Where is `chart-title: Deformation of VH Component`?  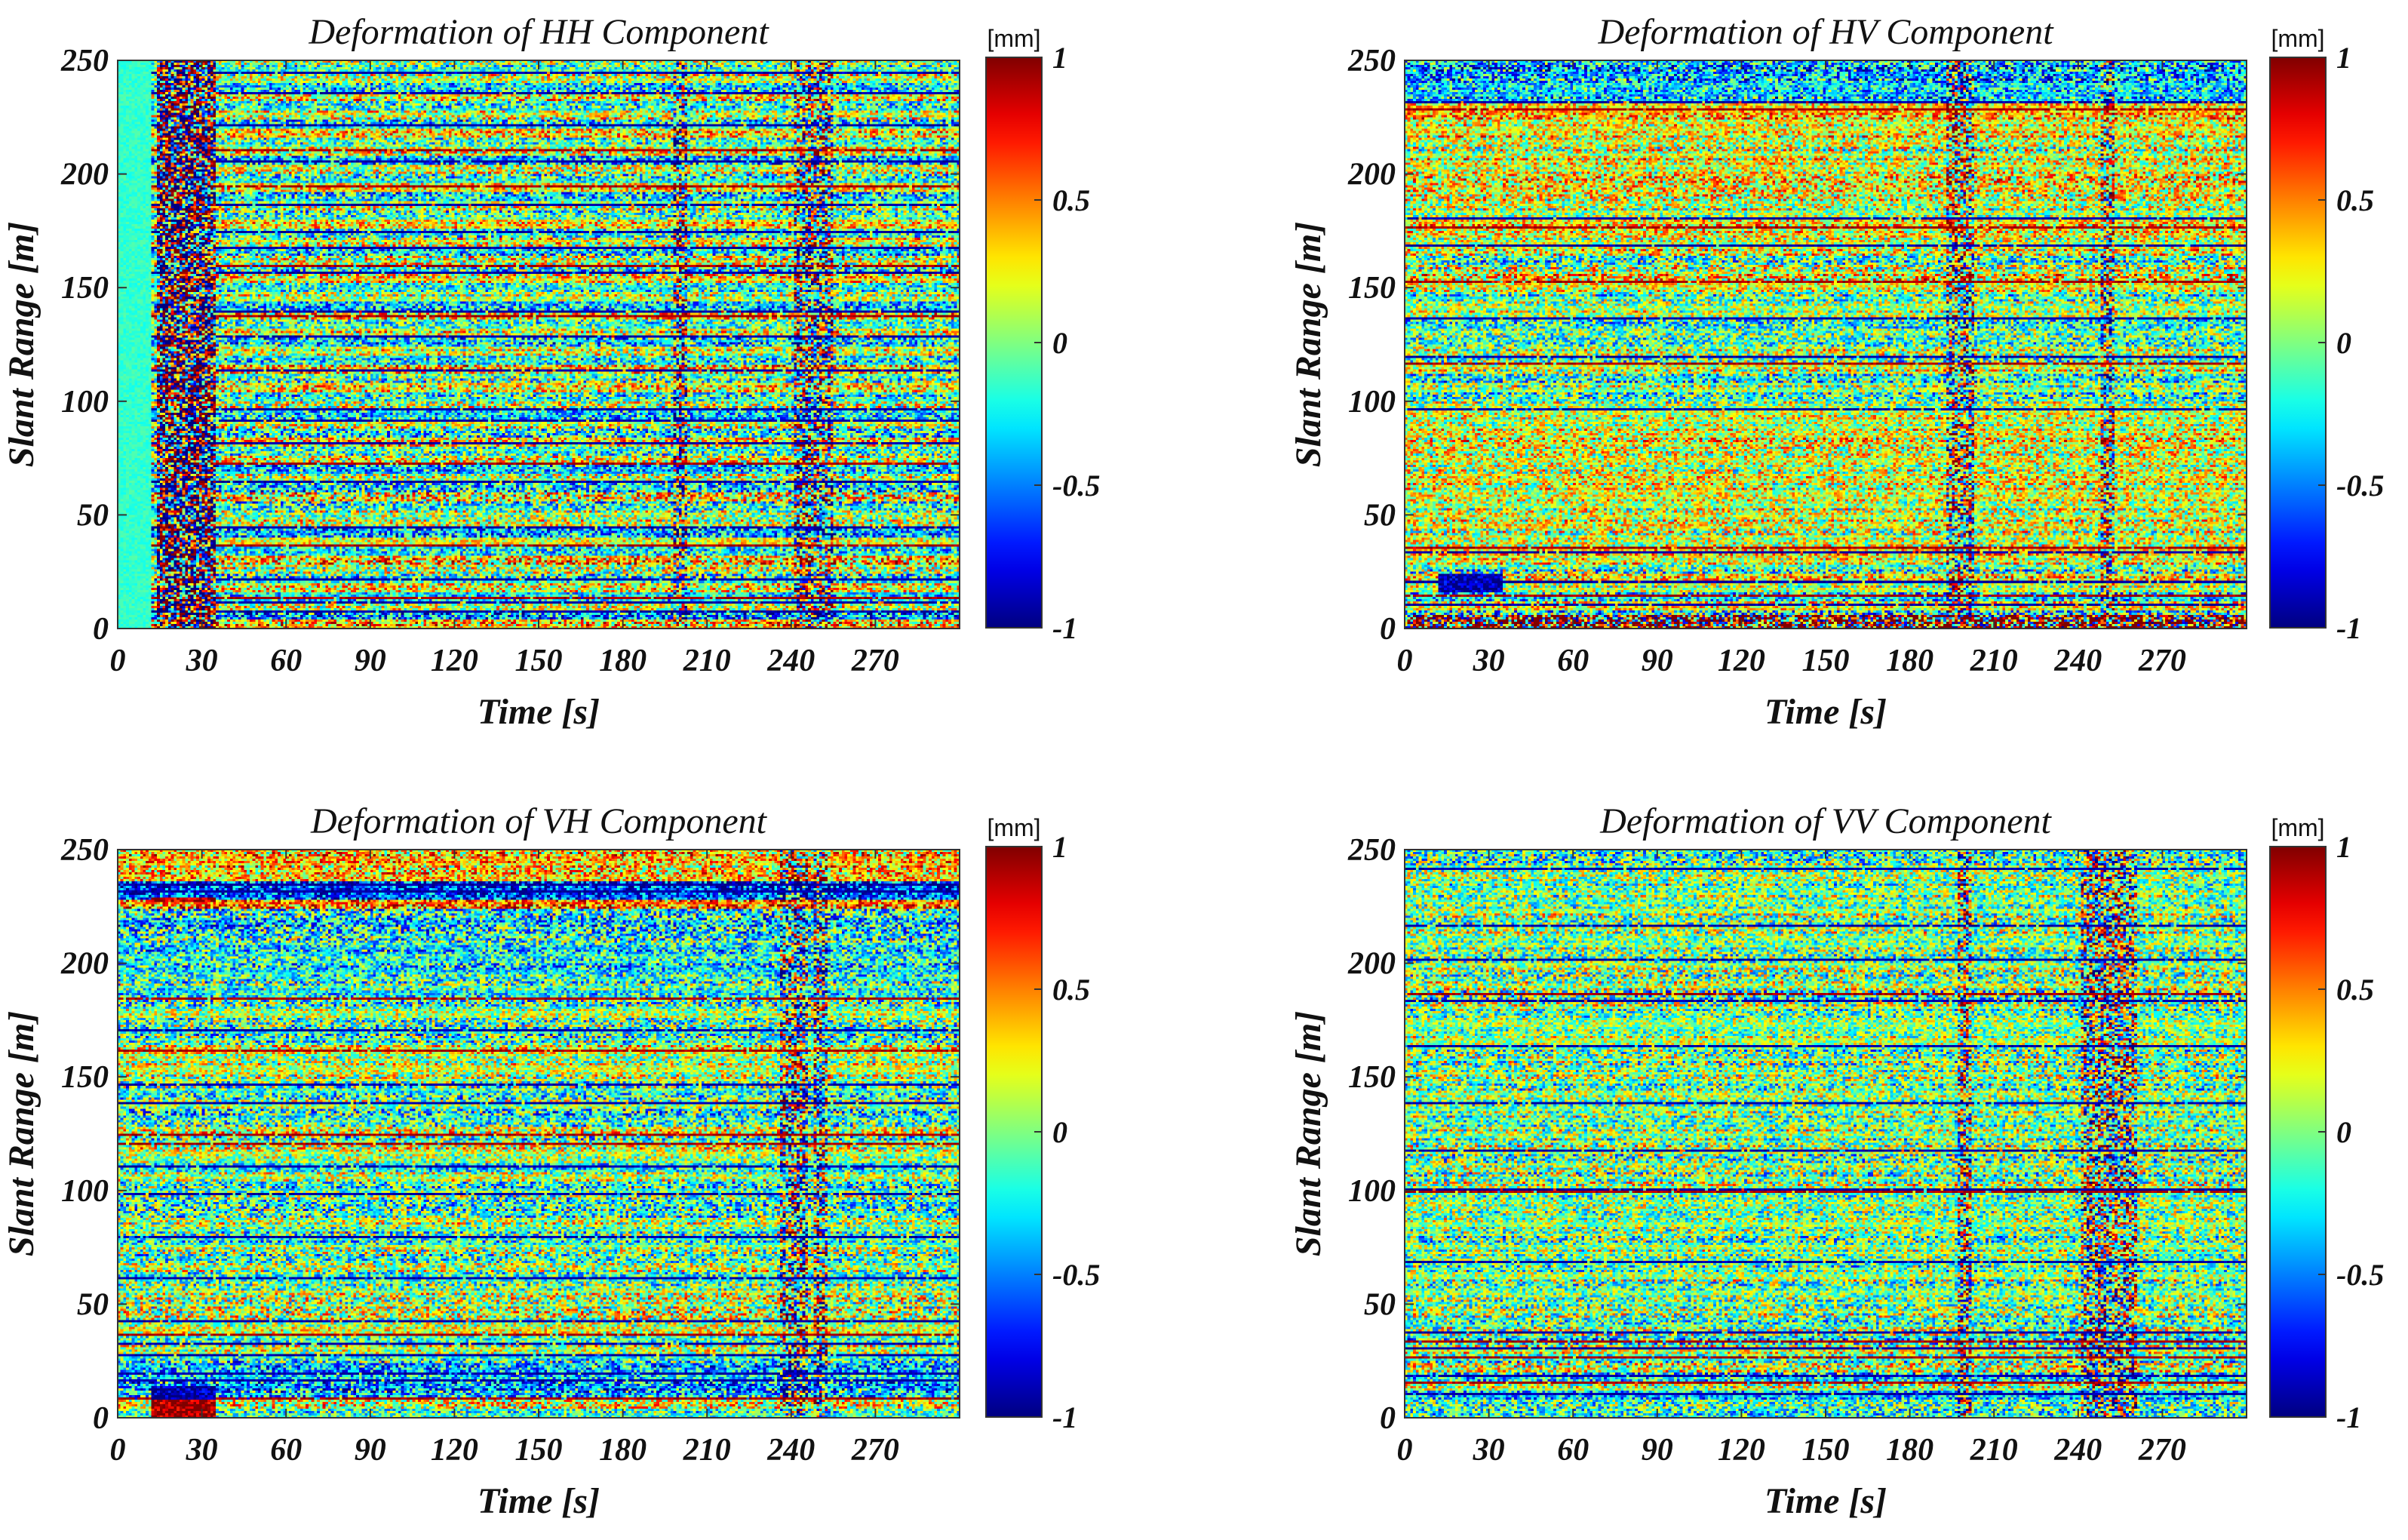
chart-title: Deformation of VH Component is located at coordinates (539, 821).